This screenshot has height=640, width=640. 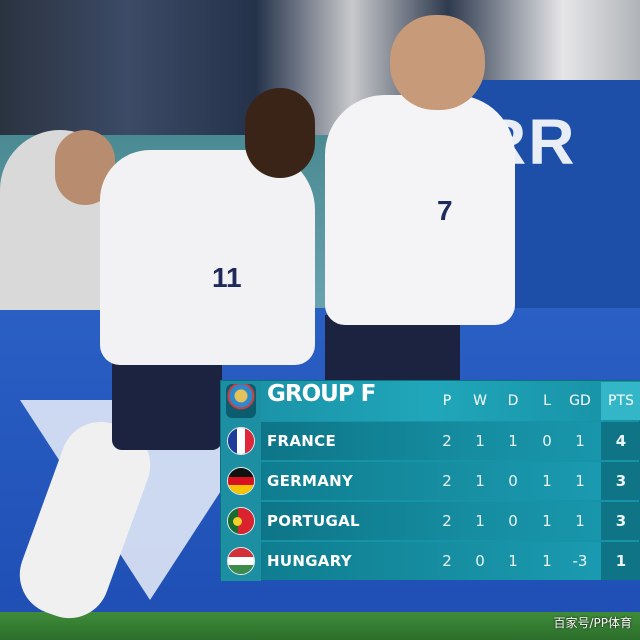 I want to click on player-right-jersey: 7, so click(x=420, y=210).